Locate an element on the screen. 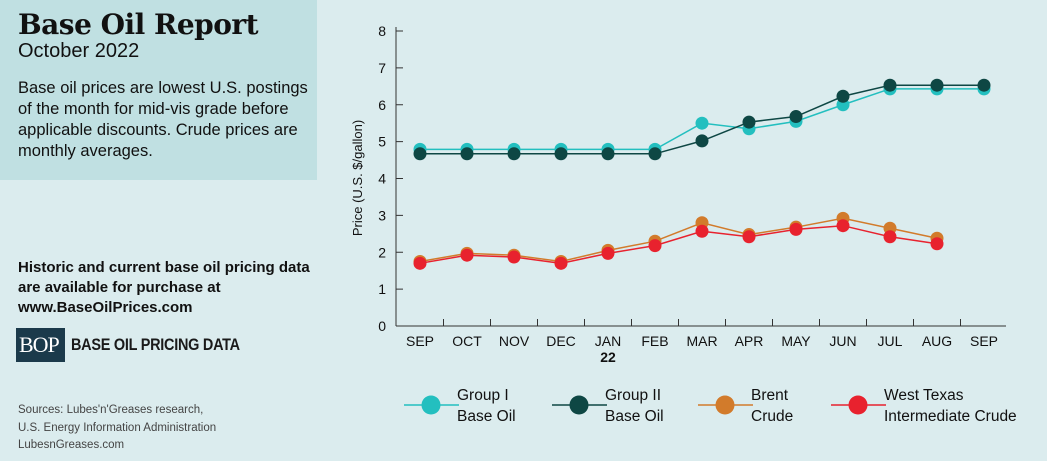 The width and height of the screenshot is (1047, 461). promo-url-link: www.BaseOilPrices.com is located at coordinates (105, 307).